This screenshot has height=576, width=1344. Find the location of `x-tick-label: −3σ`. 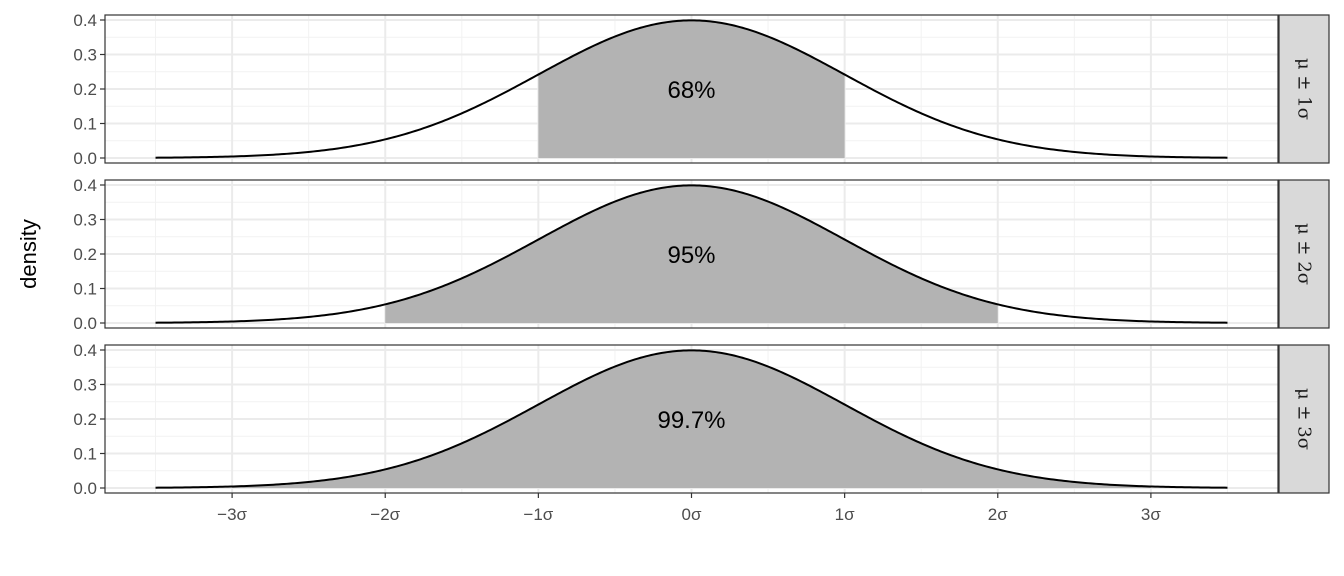

x-tick-label: −3σ is located at coordinates (232, 514).